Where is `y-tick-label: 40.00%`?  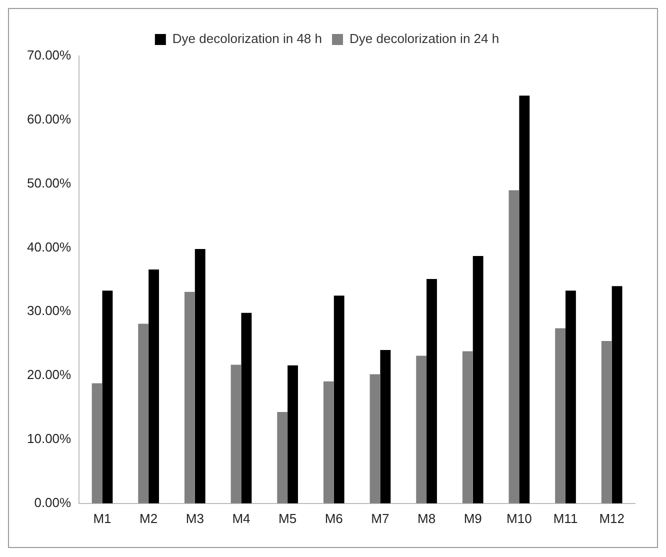
y-tick-label: 40.00% is located at coordinates (49, 246).